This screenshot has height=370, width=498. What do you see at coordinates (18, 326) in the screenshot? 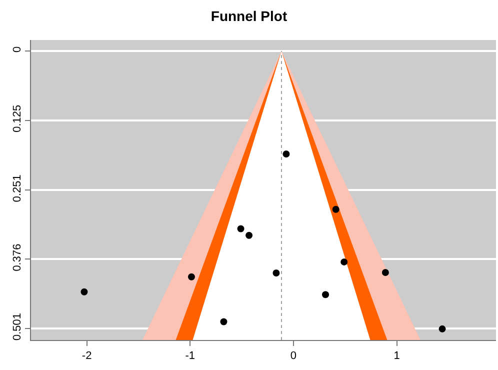
I see `y-tick-label: 0.501` at bounding box center [18, 326].